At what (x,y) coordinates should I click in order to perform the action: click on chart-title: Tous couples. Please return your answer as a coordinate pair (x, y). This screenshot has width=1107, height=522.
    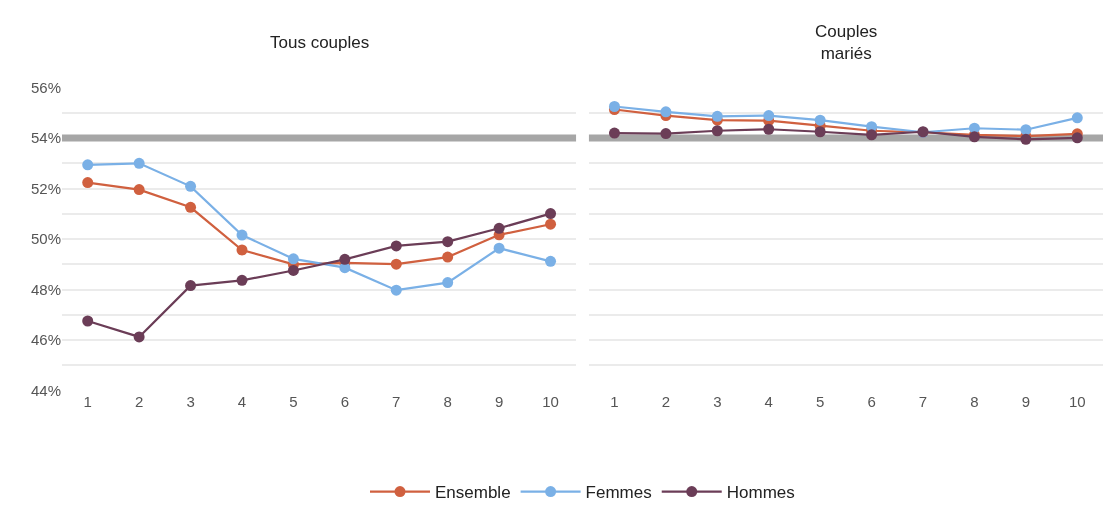
    Looking at the image, I should click on (320, 42).